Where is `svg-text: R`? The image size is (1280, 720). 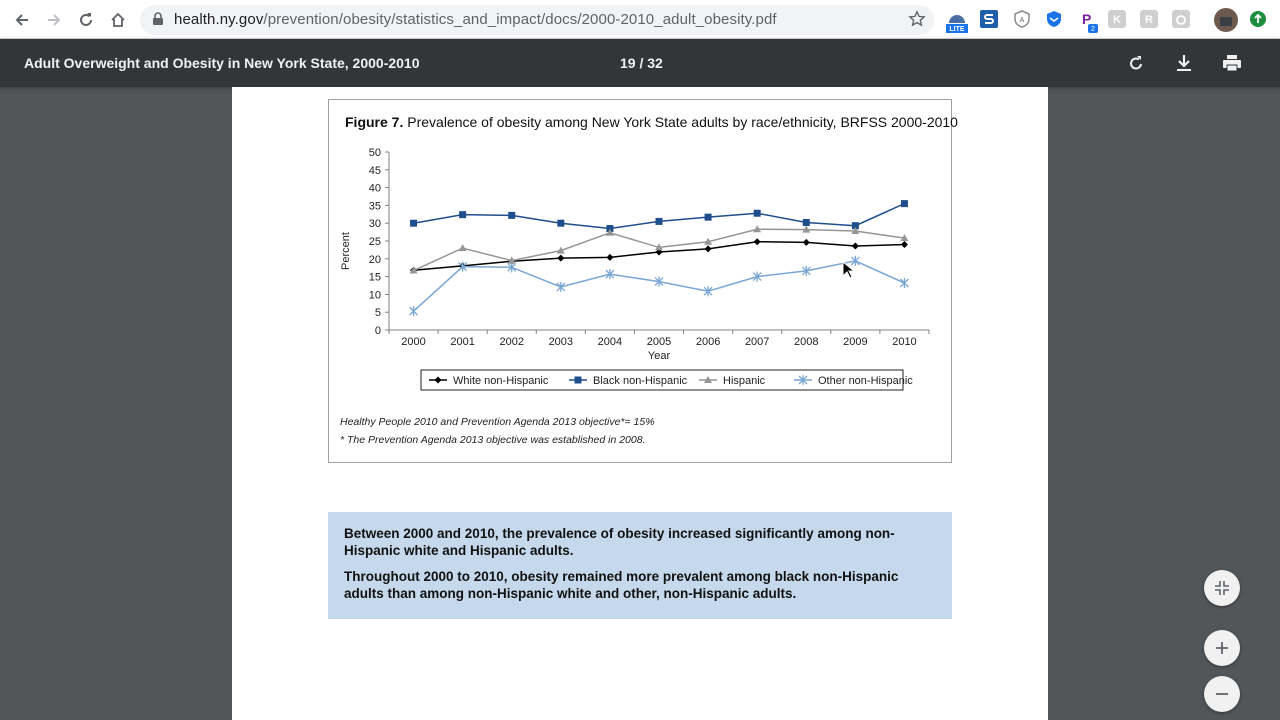
svg-text: R is located at coordinates (1149, 20).